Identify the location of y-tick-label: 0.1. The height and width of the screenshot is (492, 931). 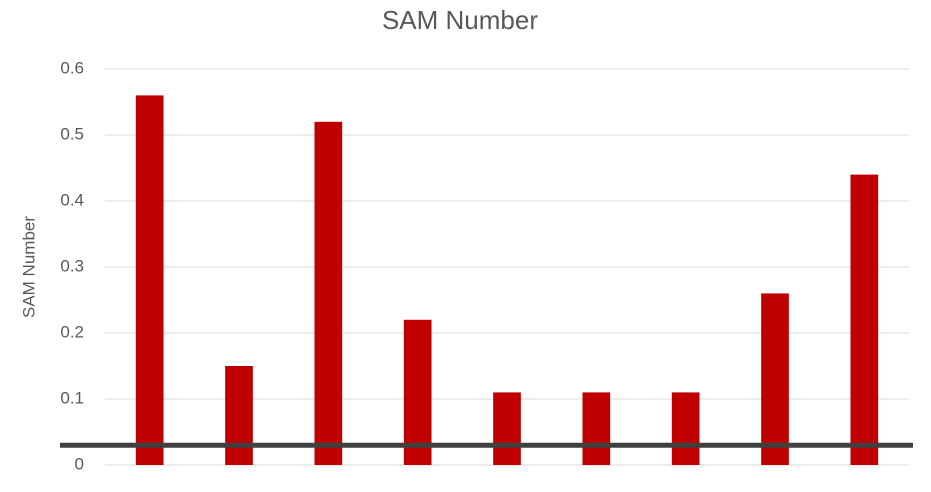
(72, 397).